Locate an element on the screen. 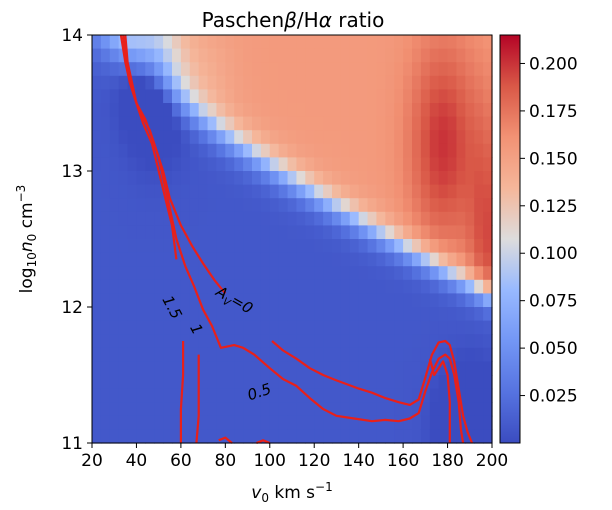  x-tick-label: 60 is located at coordinates (181, 461).